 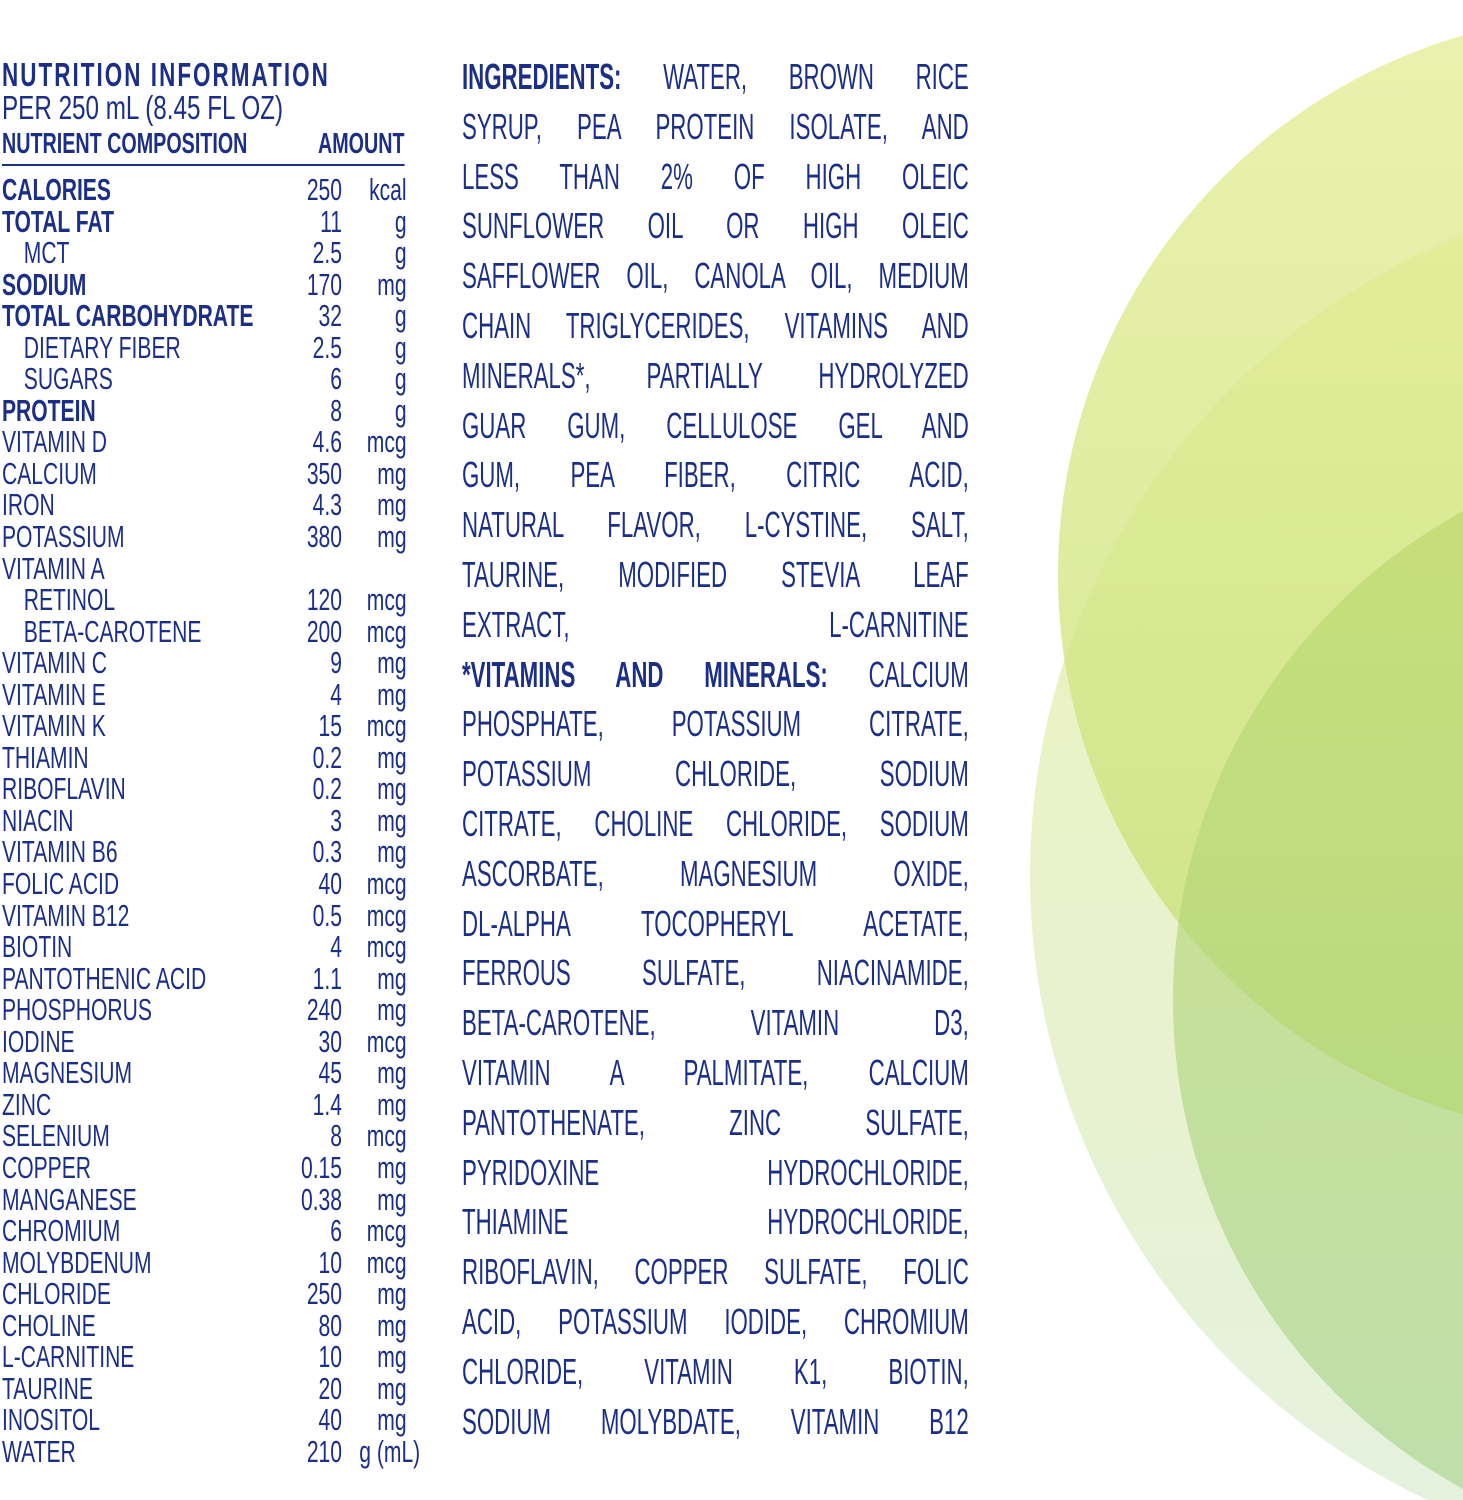 What do you see at coordinates (69, 1199) in the screenshot?
I see `nutrient-name: MANGANESE` at bounding box center [69, 1199].